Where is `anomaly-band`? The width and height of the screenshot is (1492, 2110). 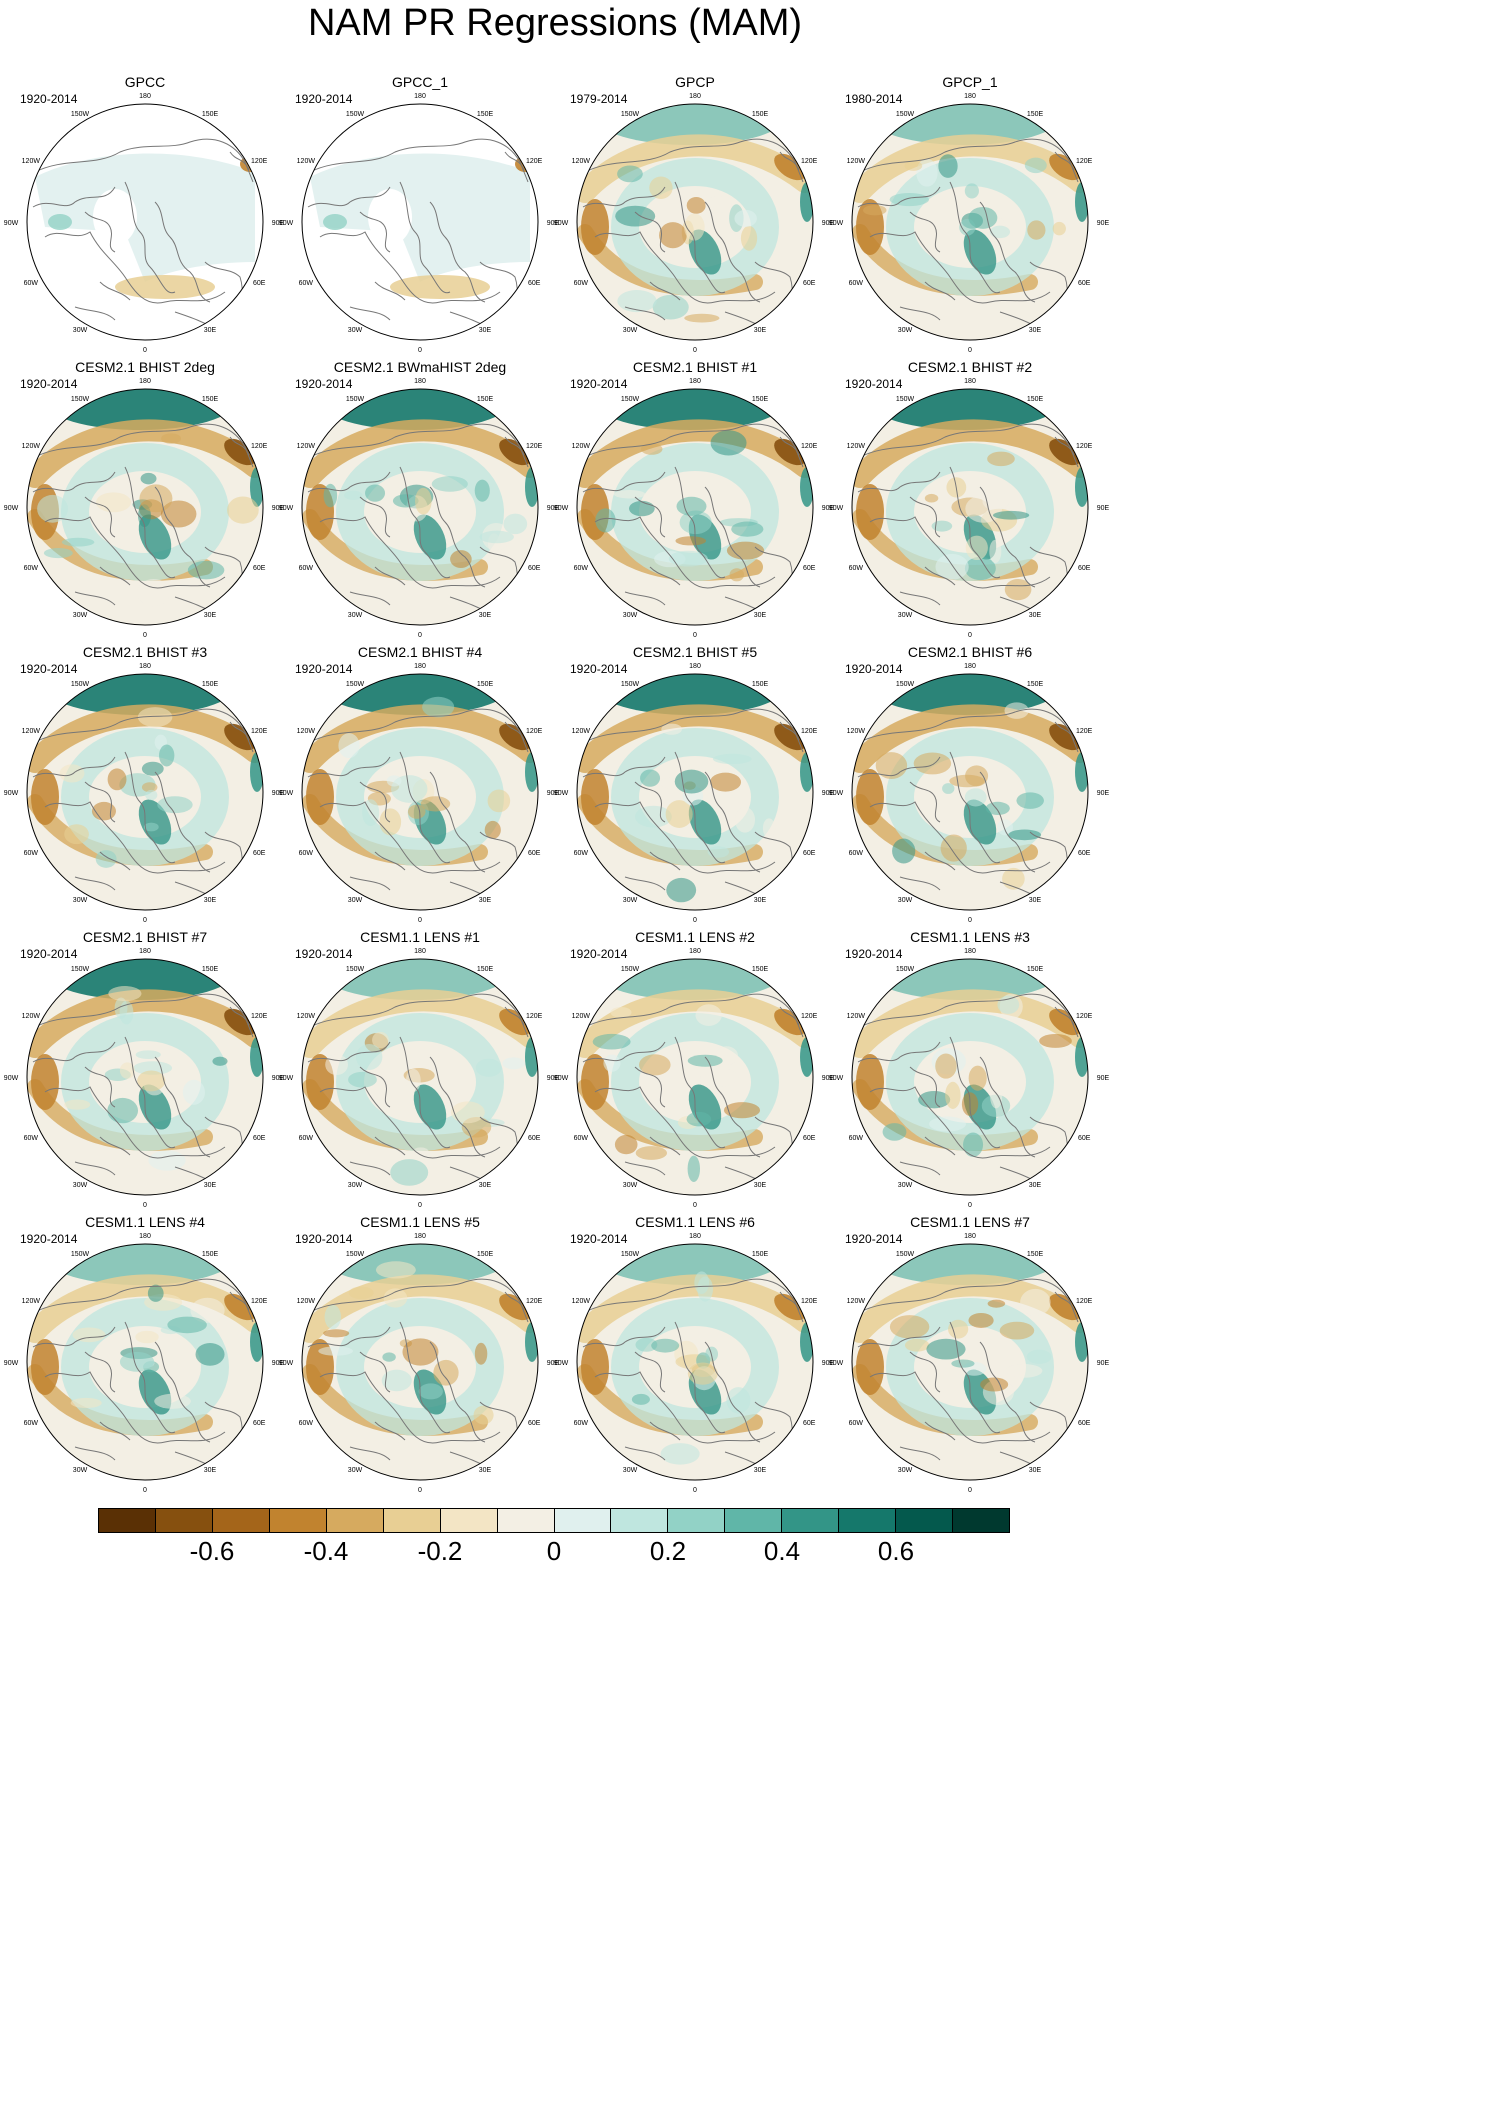
anomaly-band is located at coordinates (420, 1367).